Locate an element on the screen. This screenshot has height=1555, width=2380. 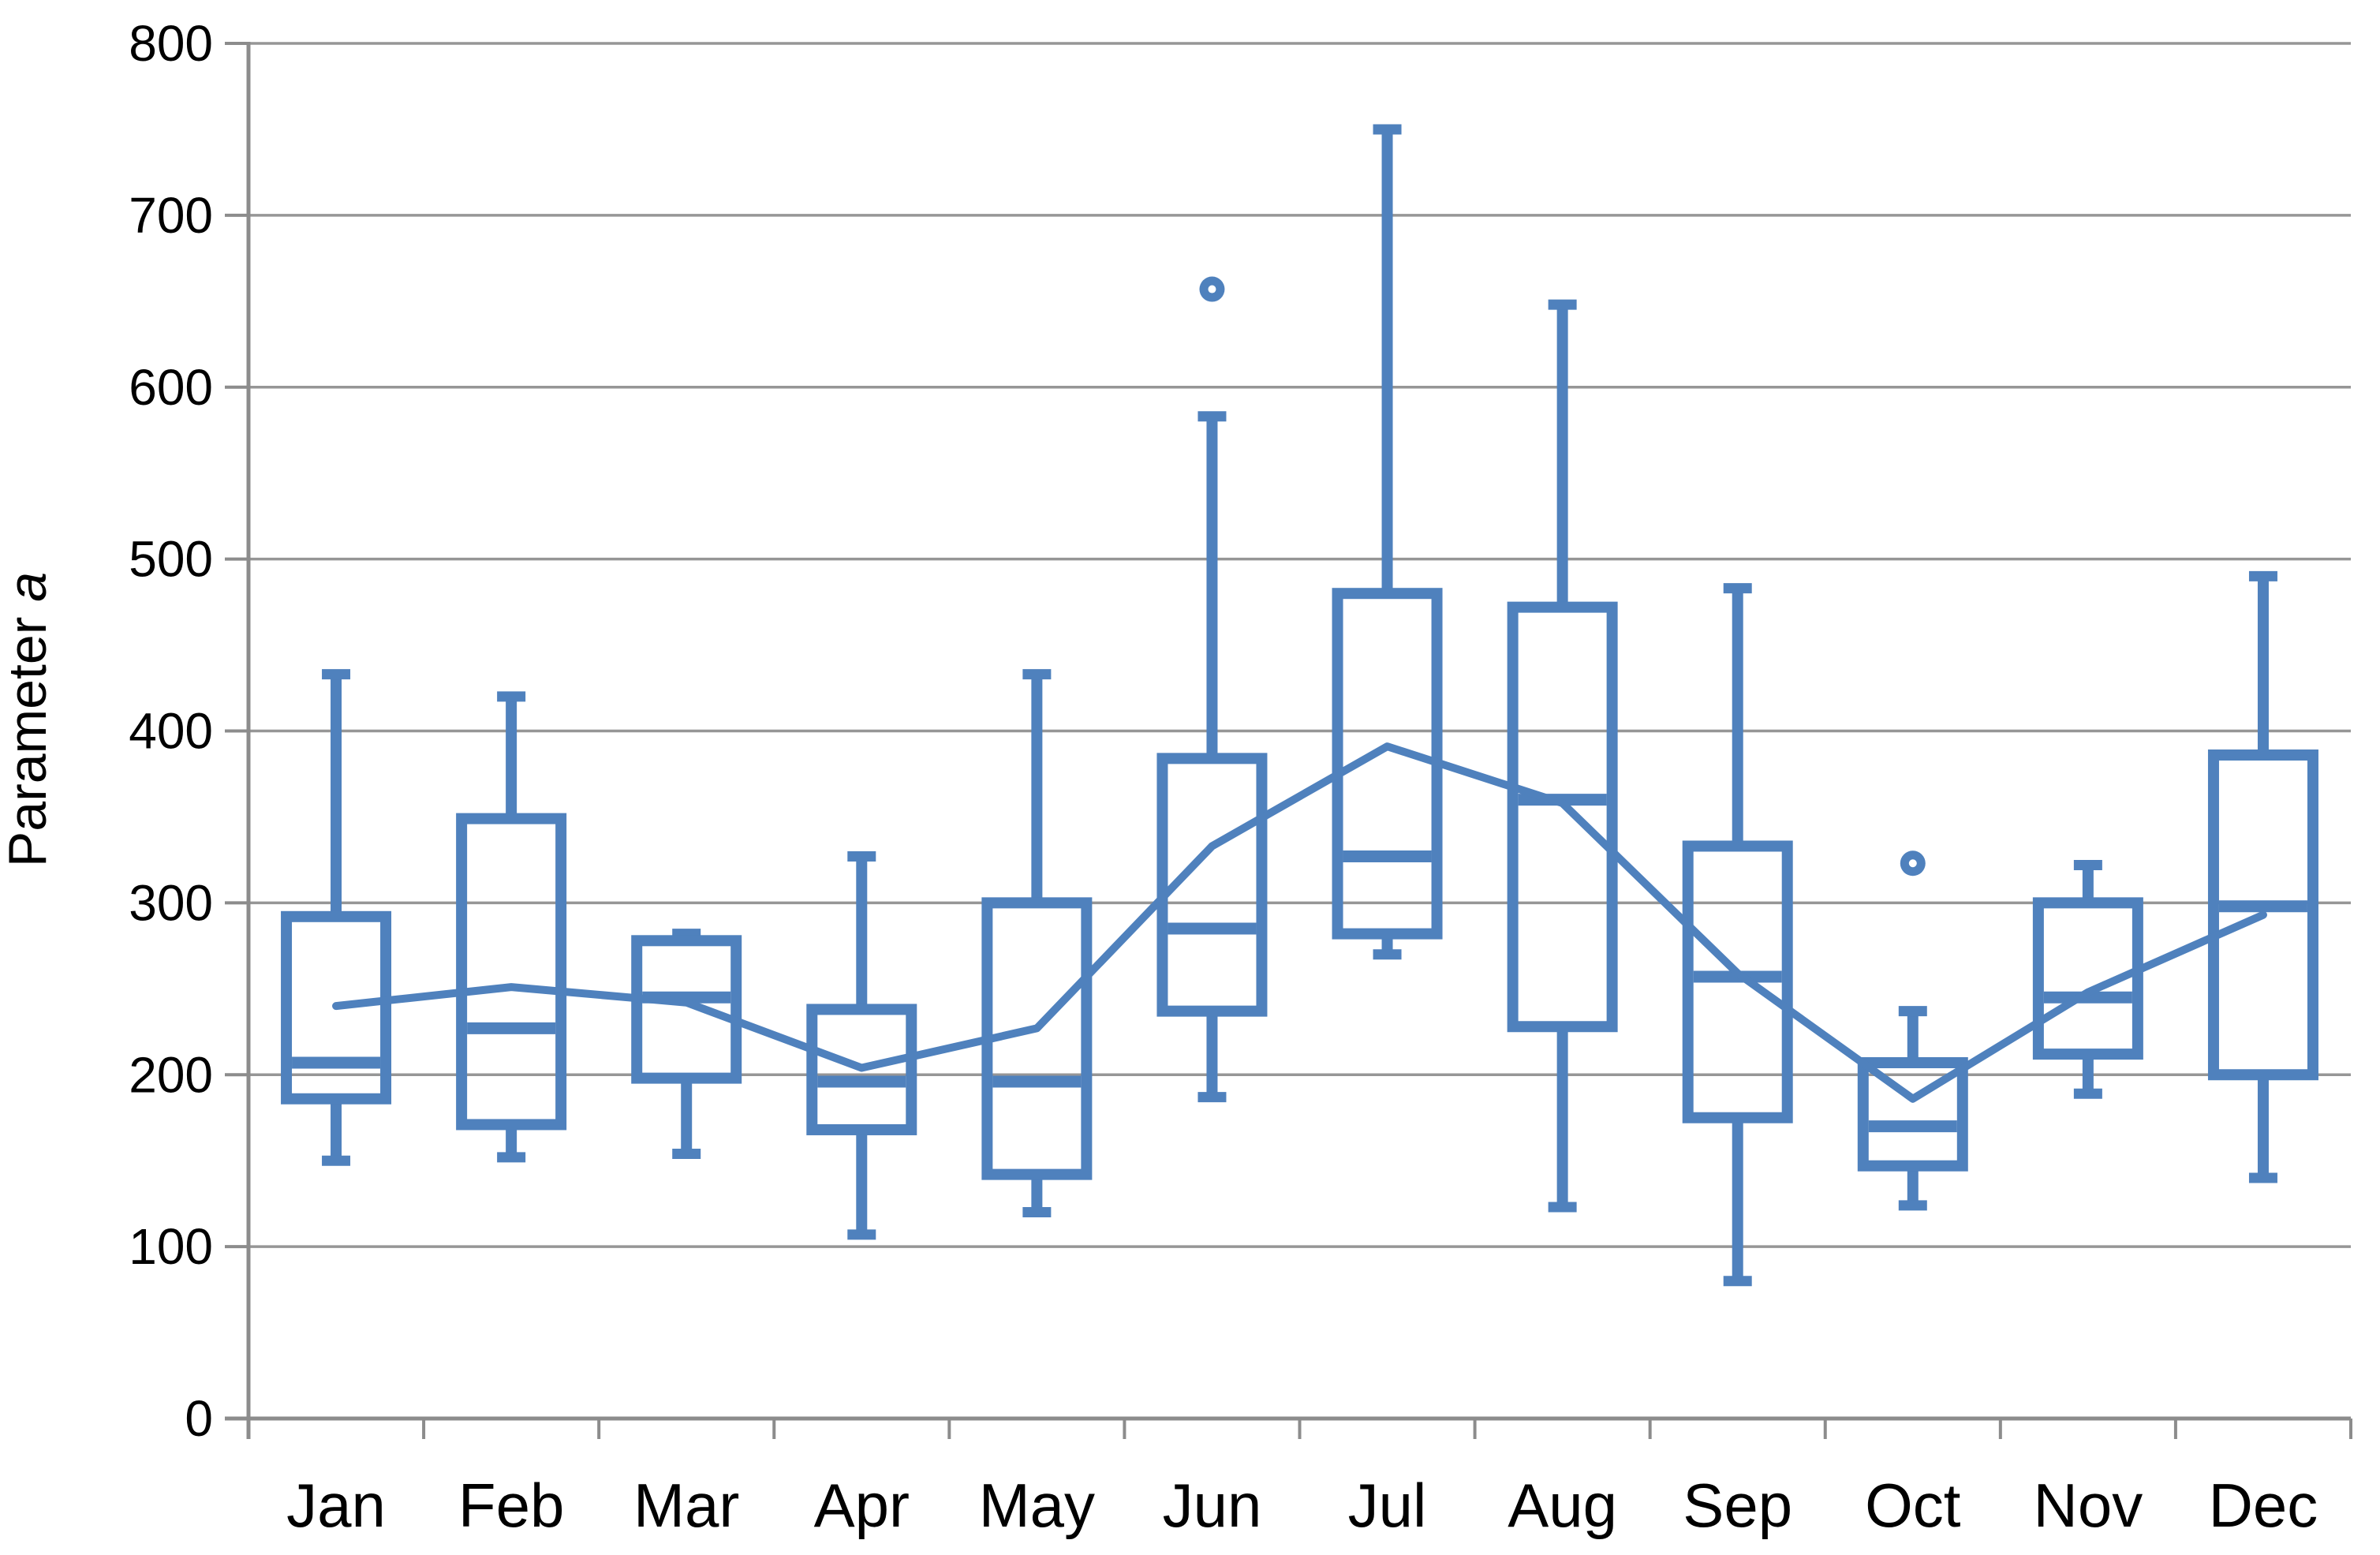
box-sep is located at coordinates (1737, 935).